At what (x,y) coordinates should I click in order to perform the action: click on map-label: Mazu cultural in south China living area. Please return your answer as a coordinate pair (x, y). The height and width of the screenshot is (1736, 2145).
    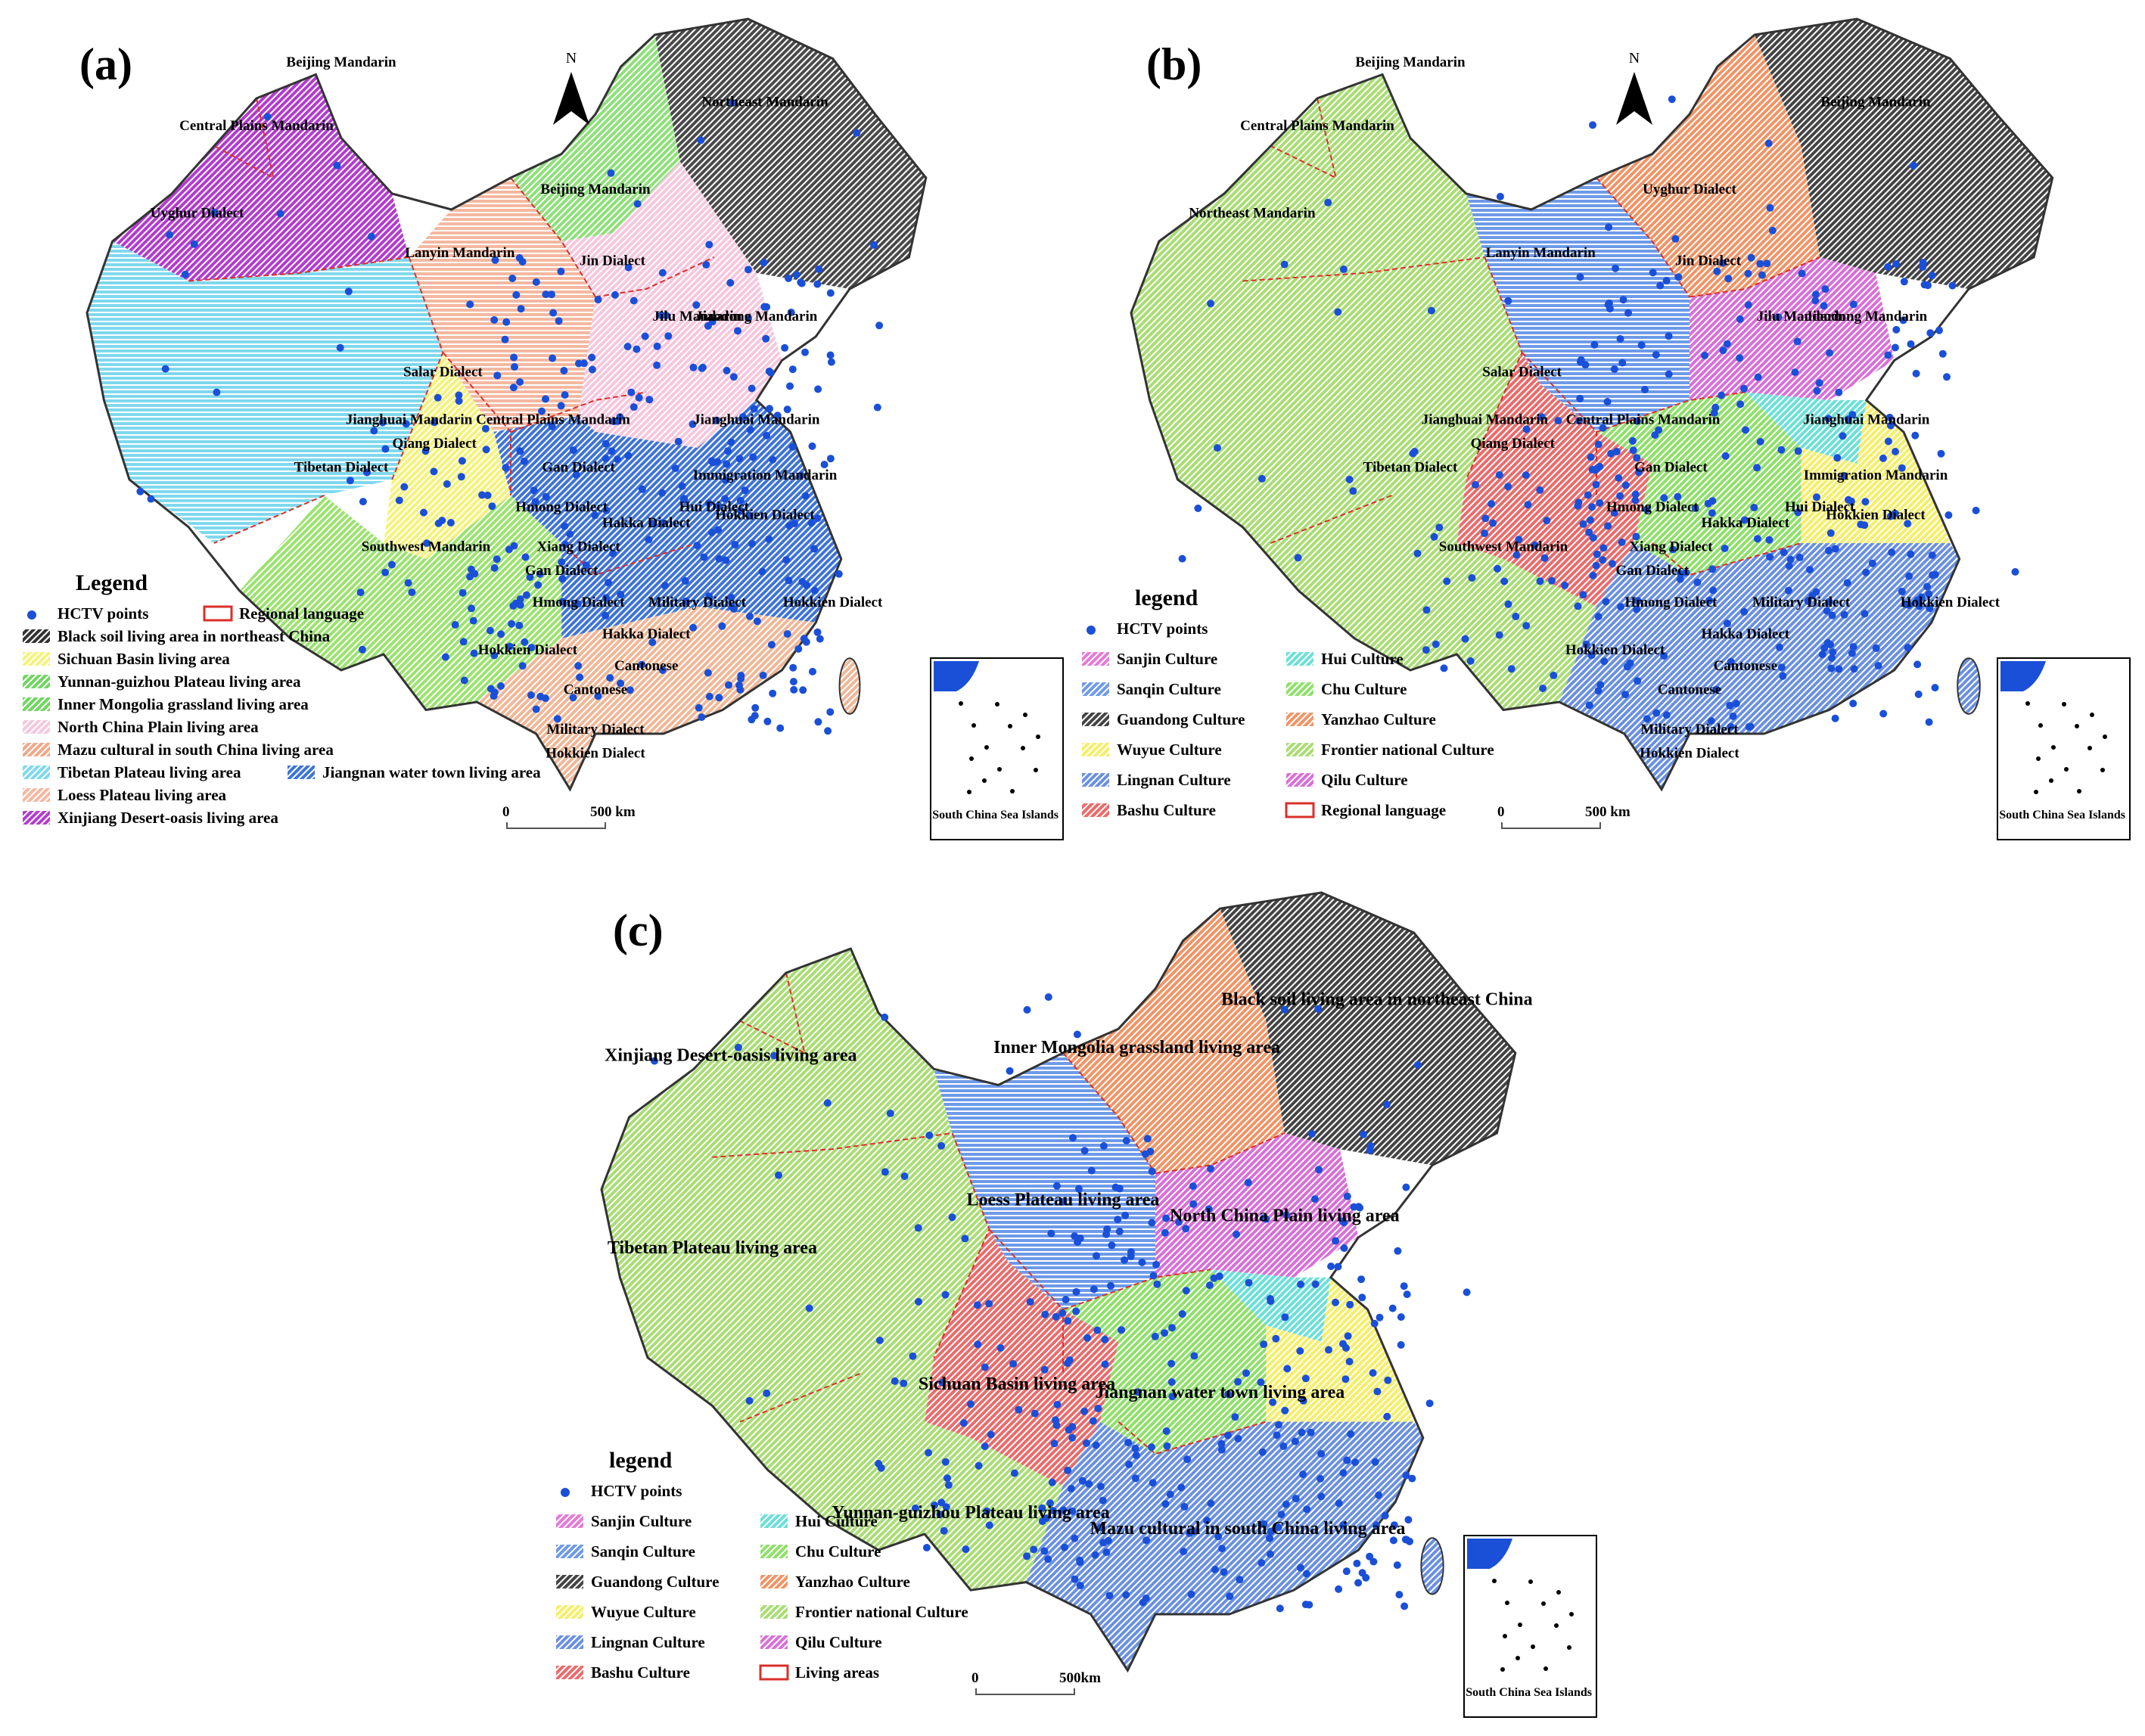
    Looking at the image, I should click on (1248, 1529).